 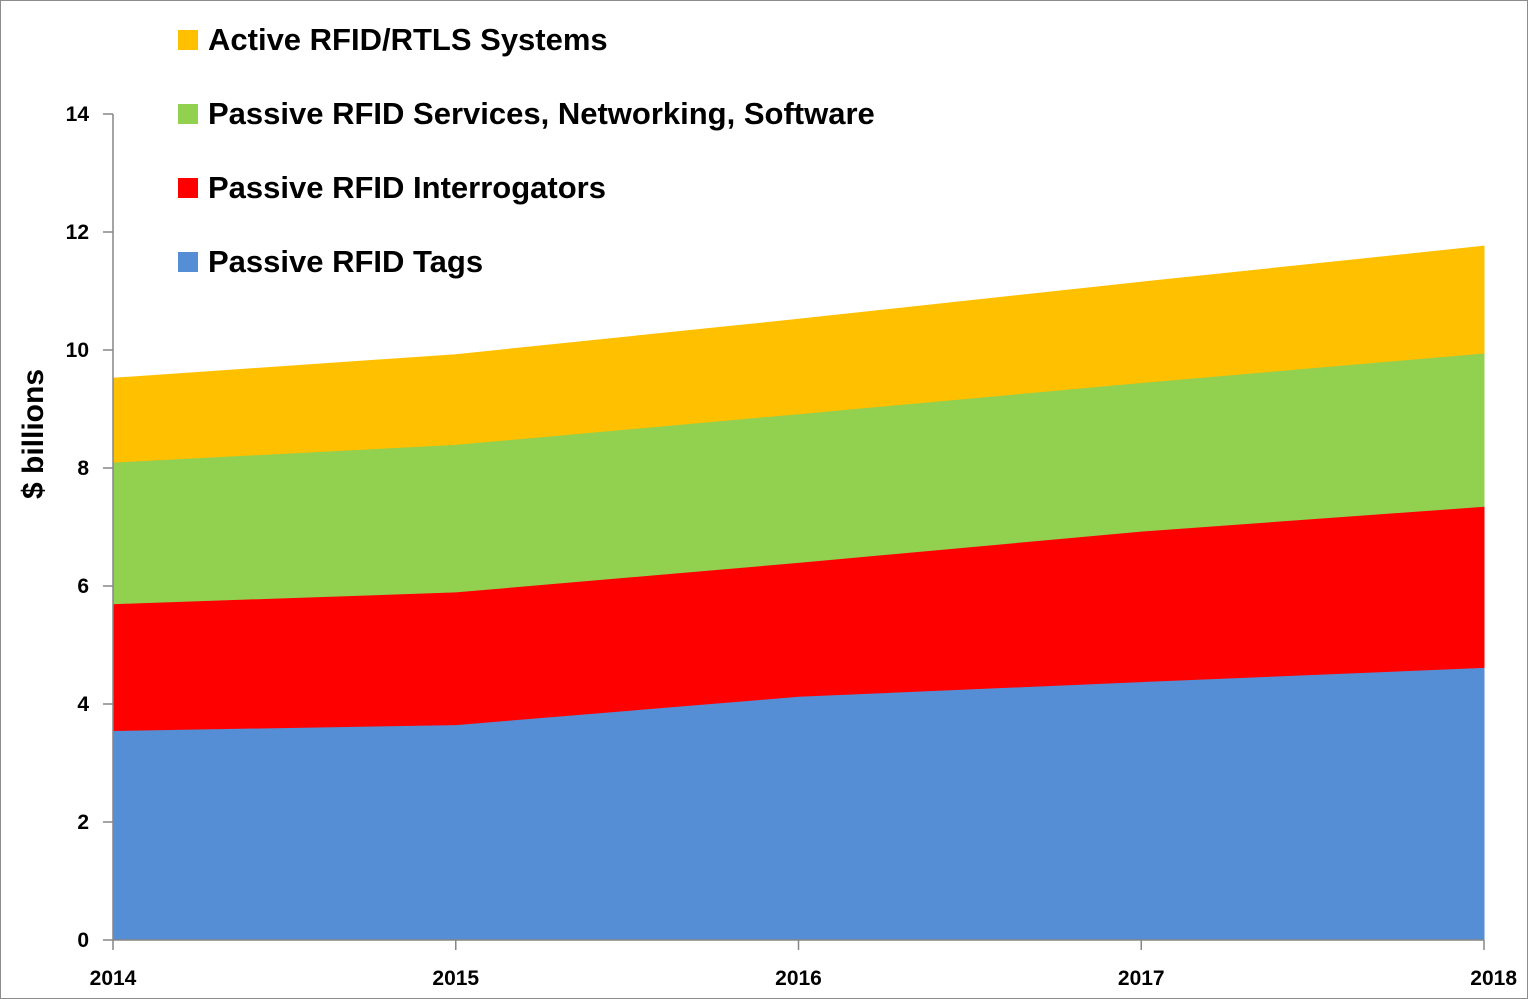 I want to click on legend-label-0: Passive RFID Tags, so click(x=345, y=261).